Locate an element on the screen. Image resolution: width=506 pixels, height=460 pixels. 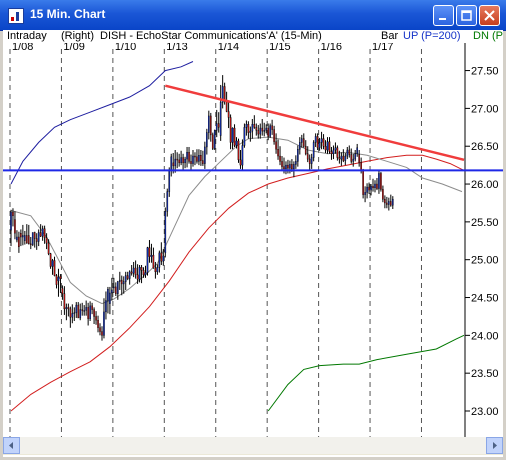
arrow-right-icon is located at coordinates (495, 445).